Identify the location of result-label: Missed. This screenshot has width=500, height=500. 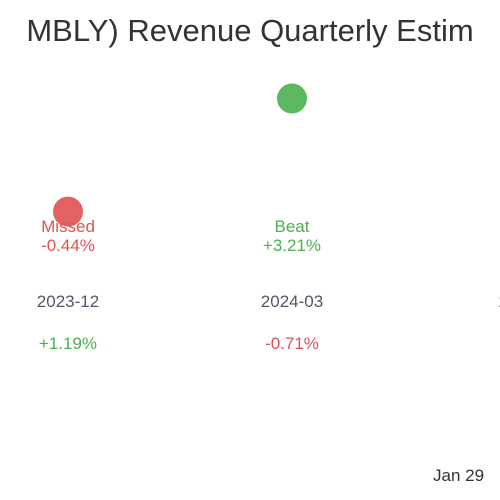
(68, 226).